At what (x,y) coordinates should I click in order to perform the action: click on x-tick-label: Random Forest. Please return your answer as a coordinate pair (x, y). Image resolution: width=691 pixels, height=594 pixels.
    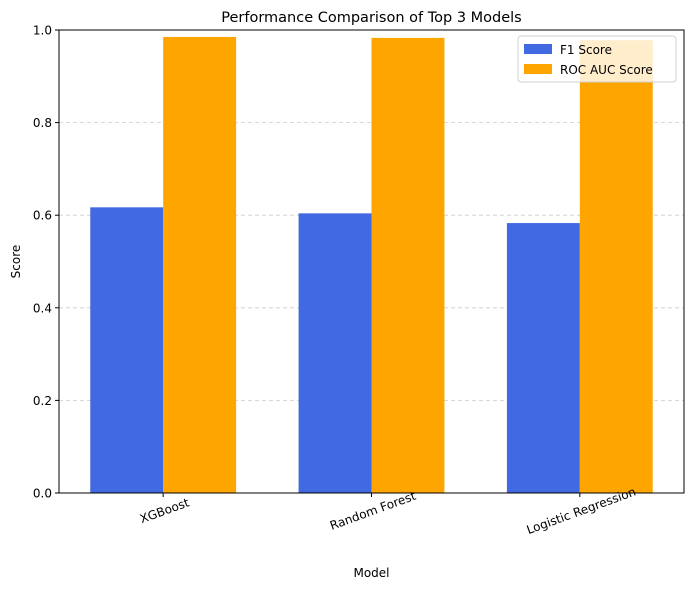
    Looking at the image, I should click on (373, 511).